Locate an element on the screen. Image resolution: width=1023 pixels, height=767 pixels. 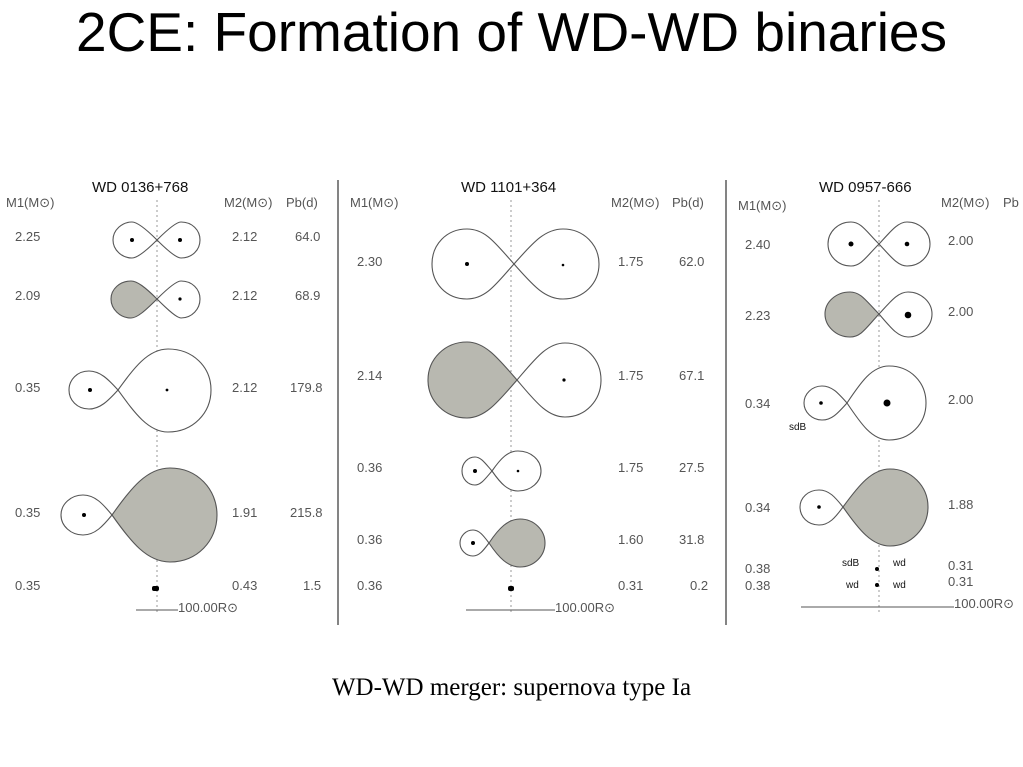
pb-value: 64.0 is located at coordinates (307, 236).